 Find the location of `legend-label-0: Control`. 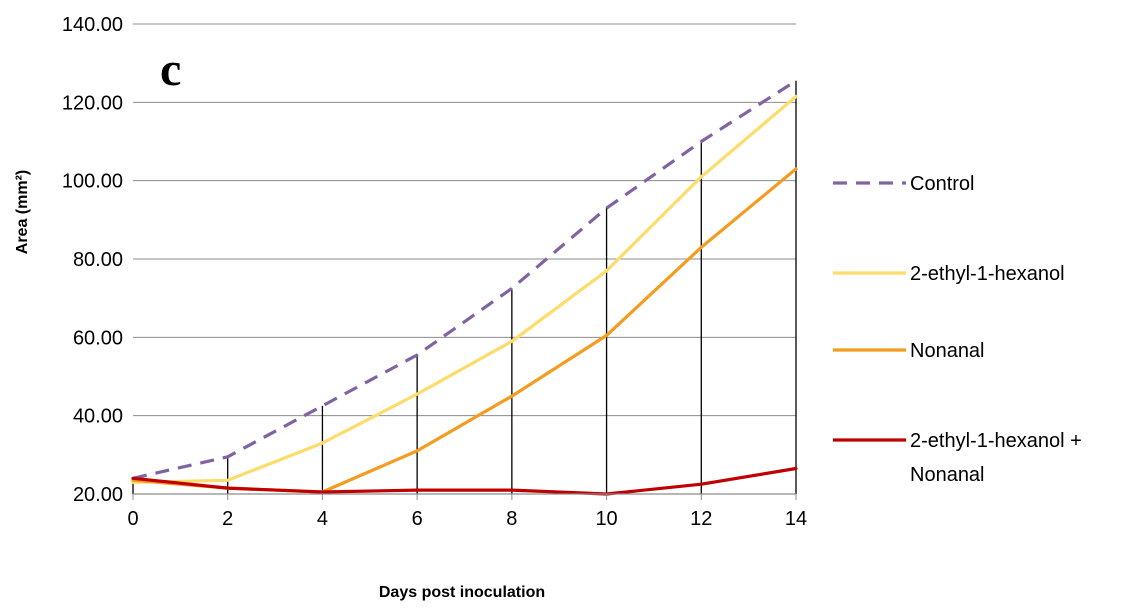

legend-label-0: Control is located at coordinates (942, 184).